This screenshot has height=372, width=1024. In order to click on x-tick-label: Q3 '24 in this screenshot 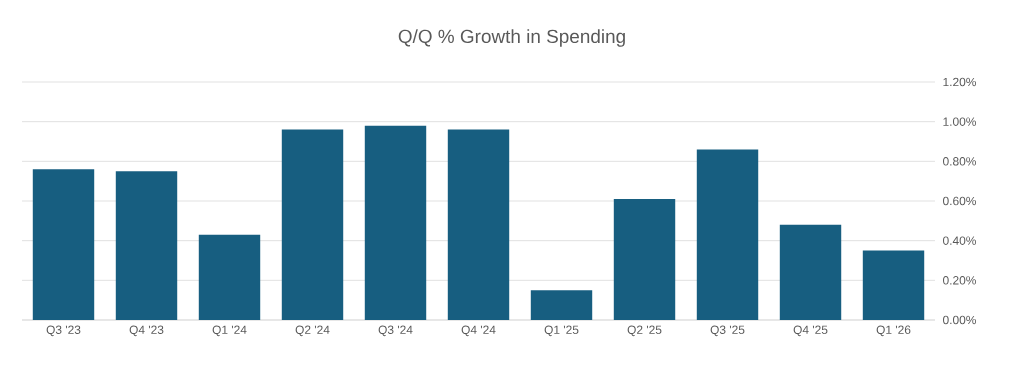, I will do `click(395, 331)`.